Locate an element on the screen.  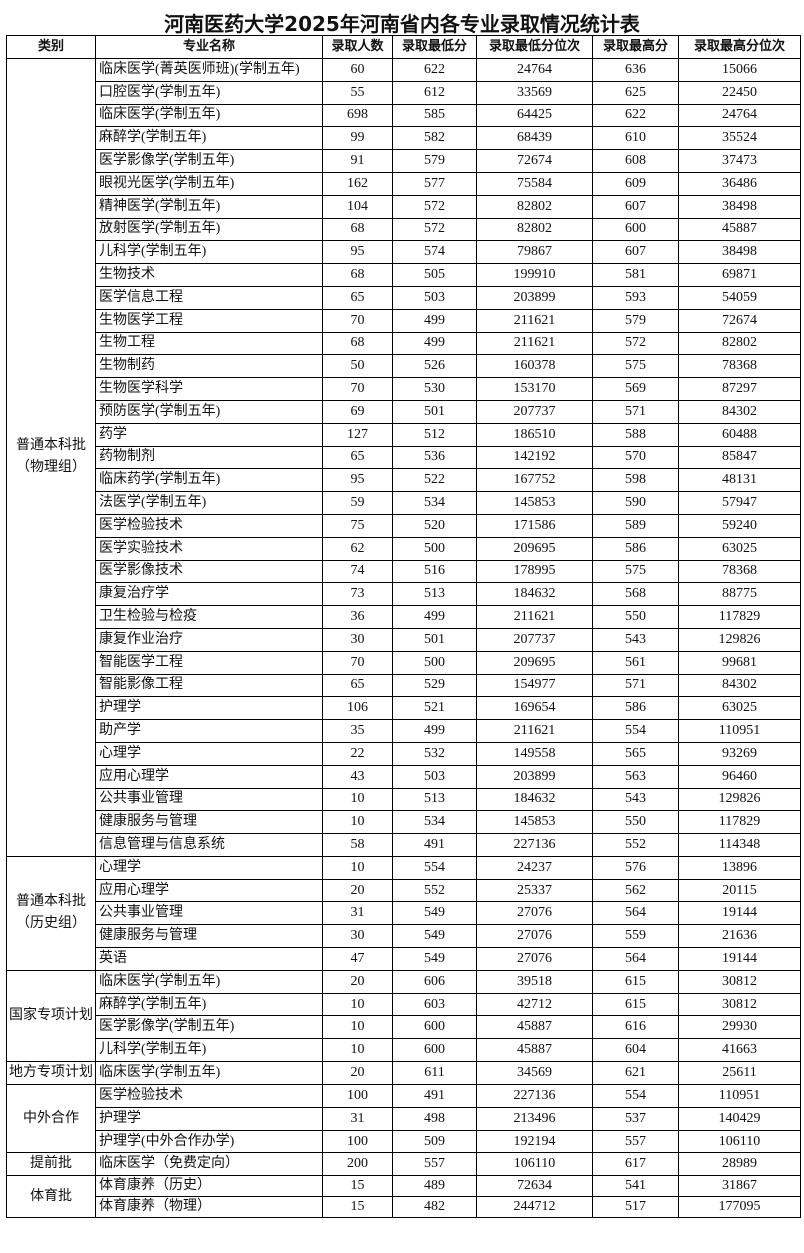
table-row: 麻醉学(学制五年) 10 603 42712 615 30812 is located at coordinates (404, 1004).